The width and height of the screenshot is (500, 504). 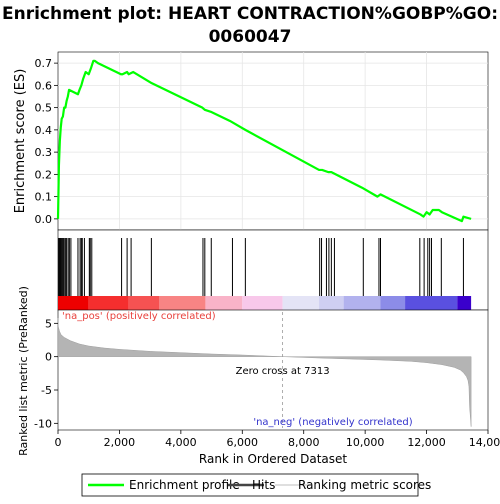 What do you see at coordinates (44, 197) in the screenshot?
I see `es-y-tick-label: 0.1` at bounding box center [44, 197].